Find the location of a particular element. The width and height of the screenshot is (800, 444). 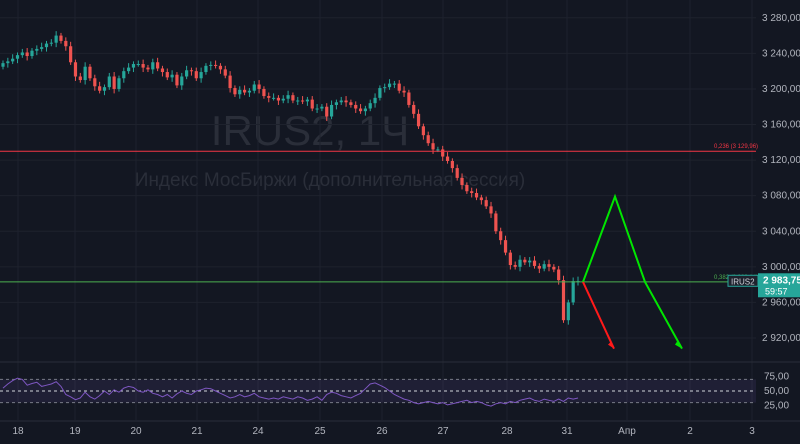

price-axis-label: 3 120,00 is located at coordinates (781, 160).